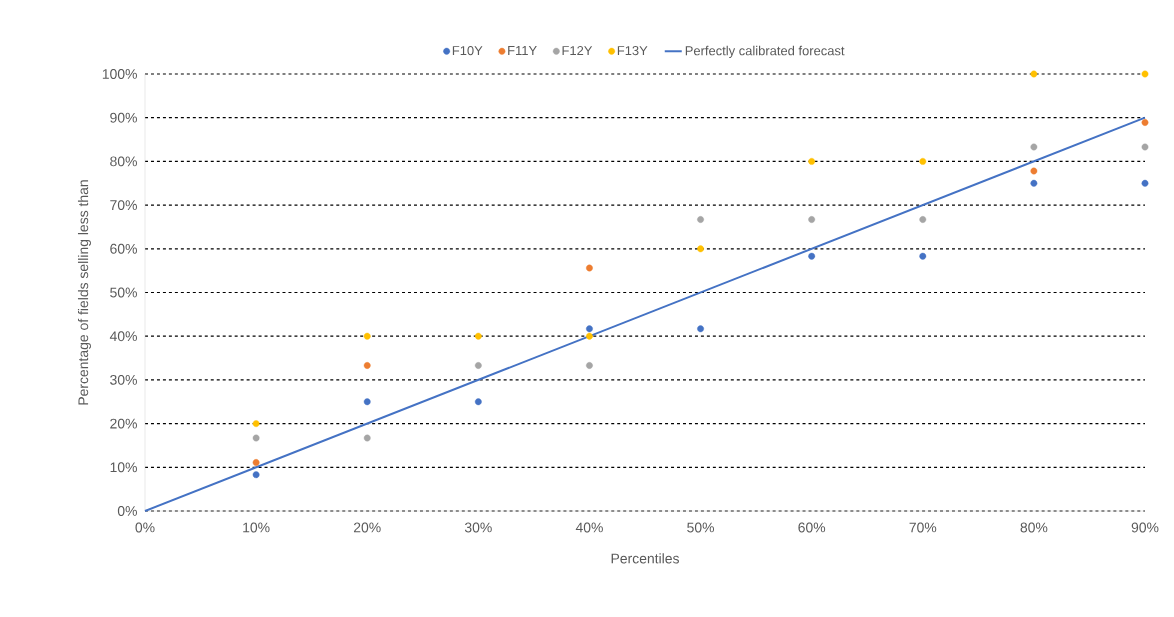 The image size is (1174, 617). I want to click on y-axis-title: Percentage of fields selling less than, so click(84, 292).